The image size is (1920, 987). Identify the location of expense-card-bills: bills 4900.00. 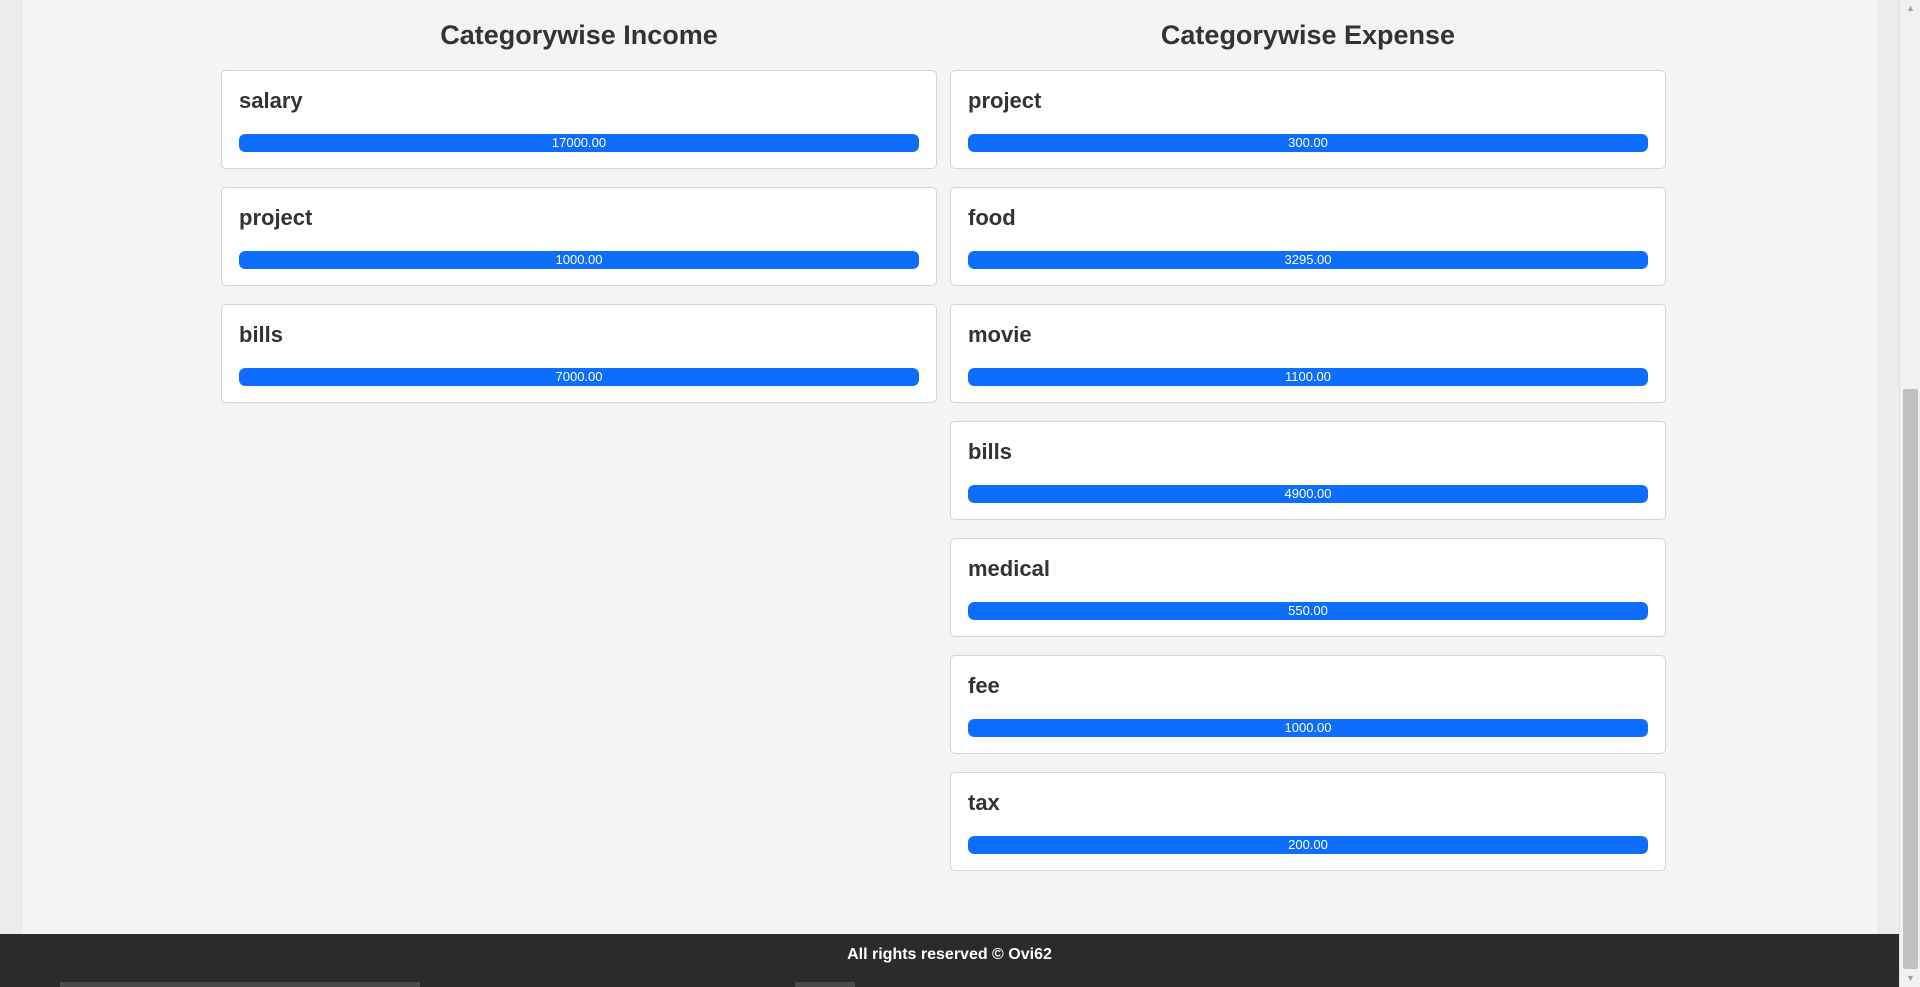
(1308, 470).